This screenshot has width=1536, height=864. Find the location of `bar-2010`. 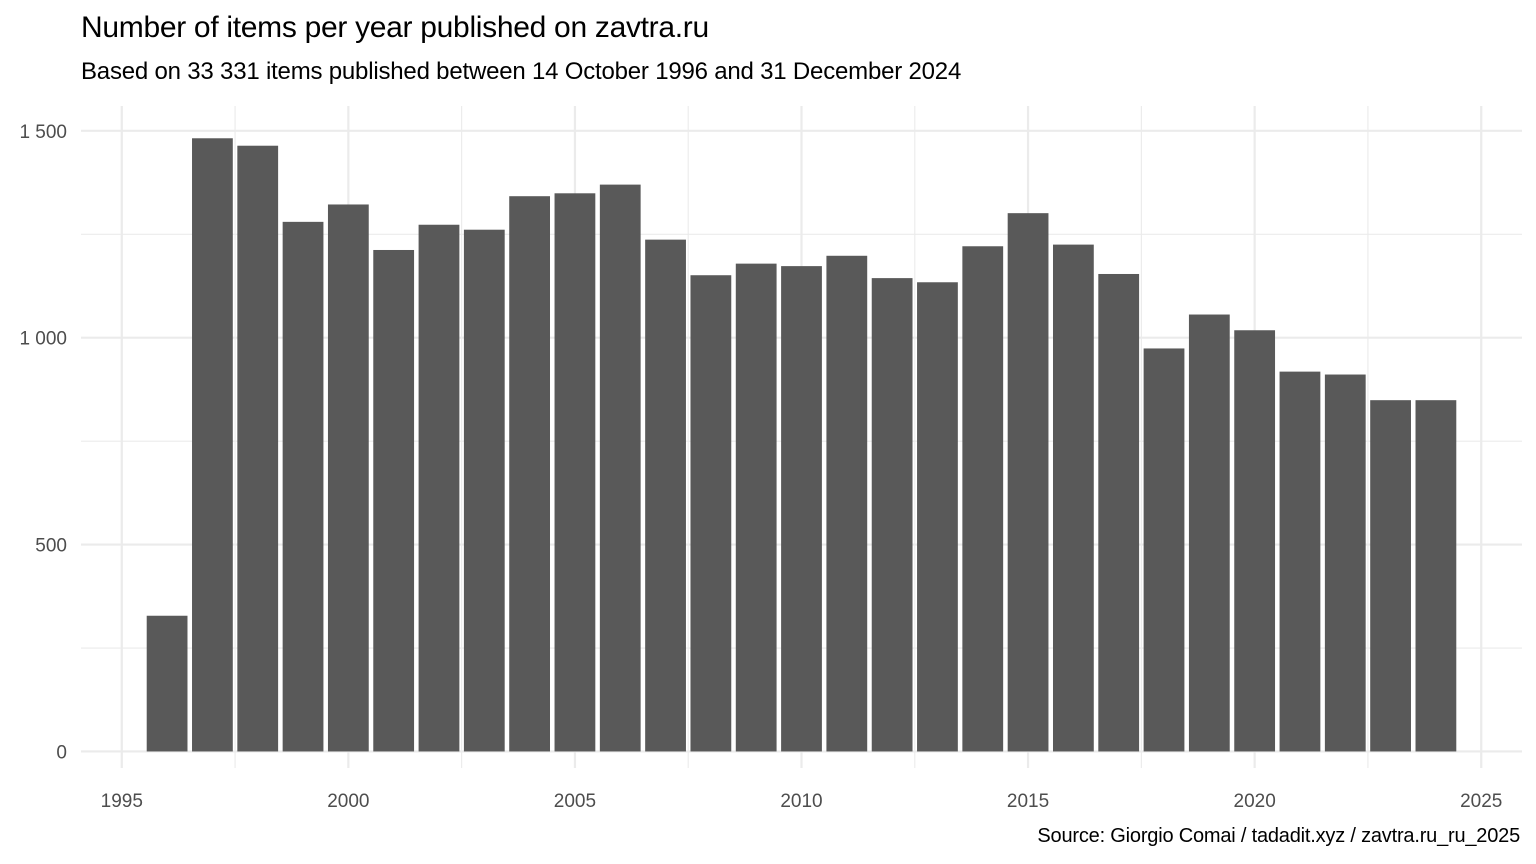

bar-2010 is located at coordinates (801, 509).